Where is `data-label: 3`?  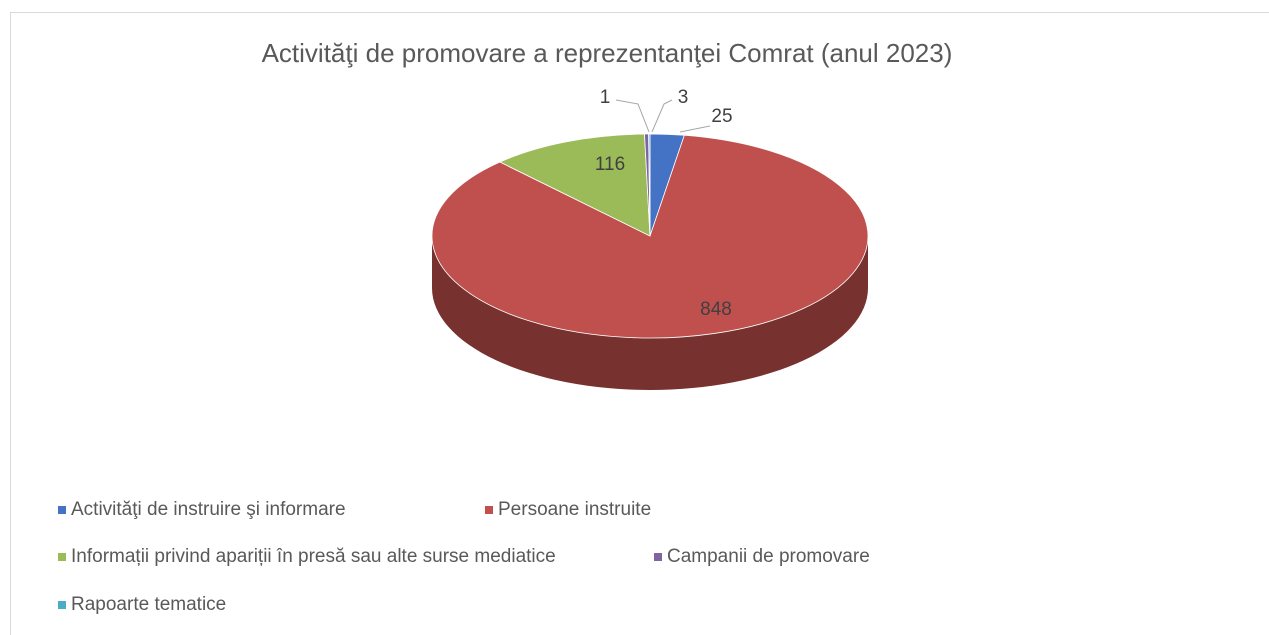 data-label: 3 is located at coordinates (683, 97).